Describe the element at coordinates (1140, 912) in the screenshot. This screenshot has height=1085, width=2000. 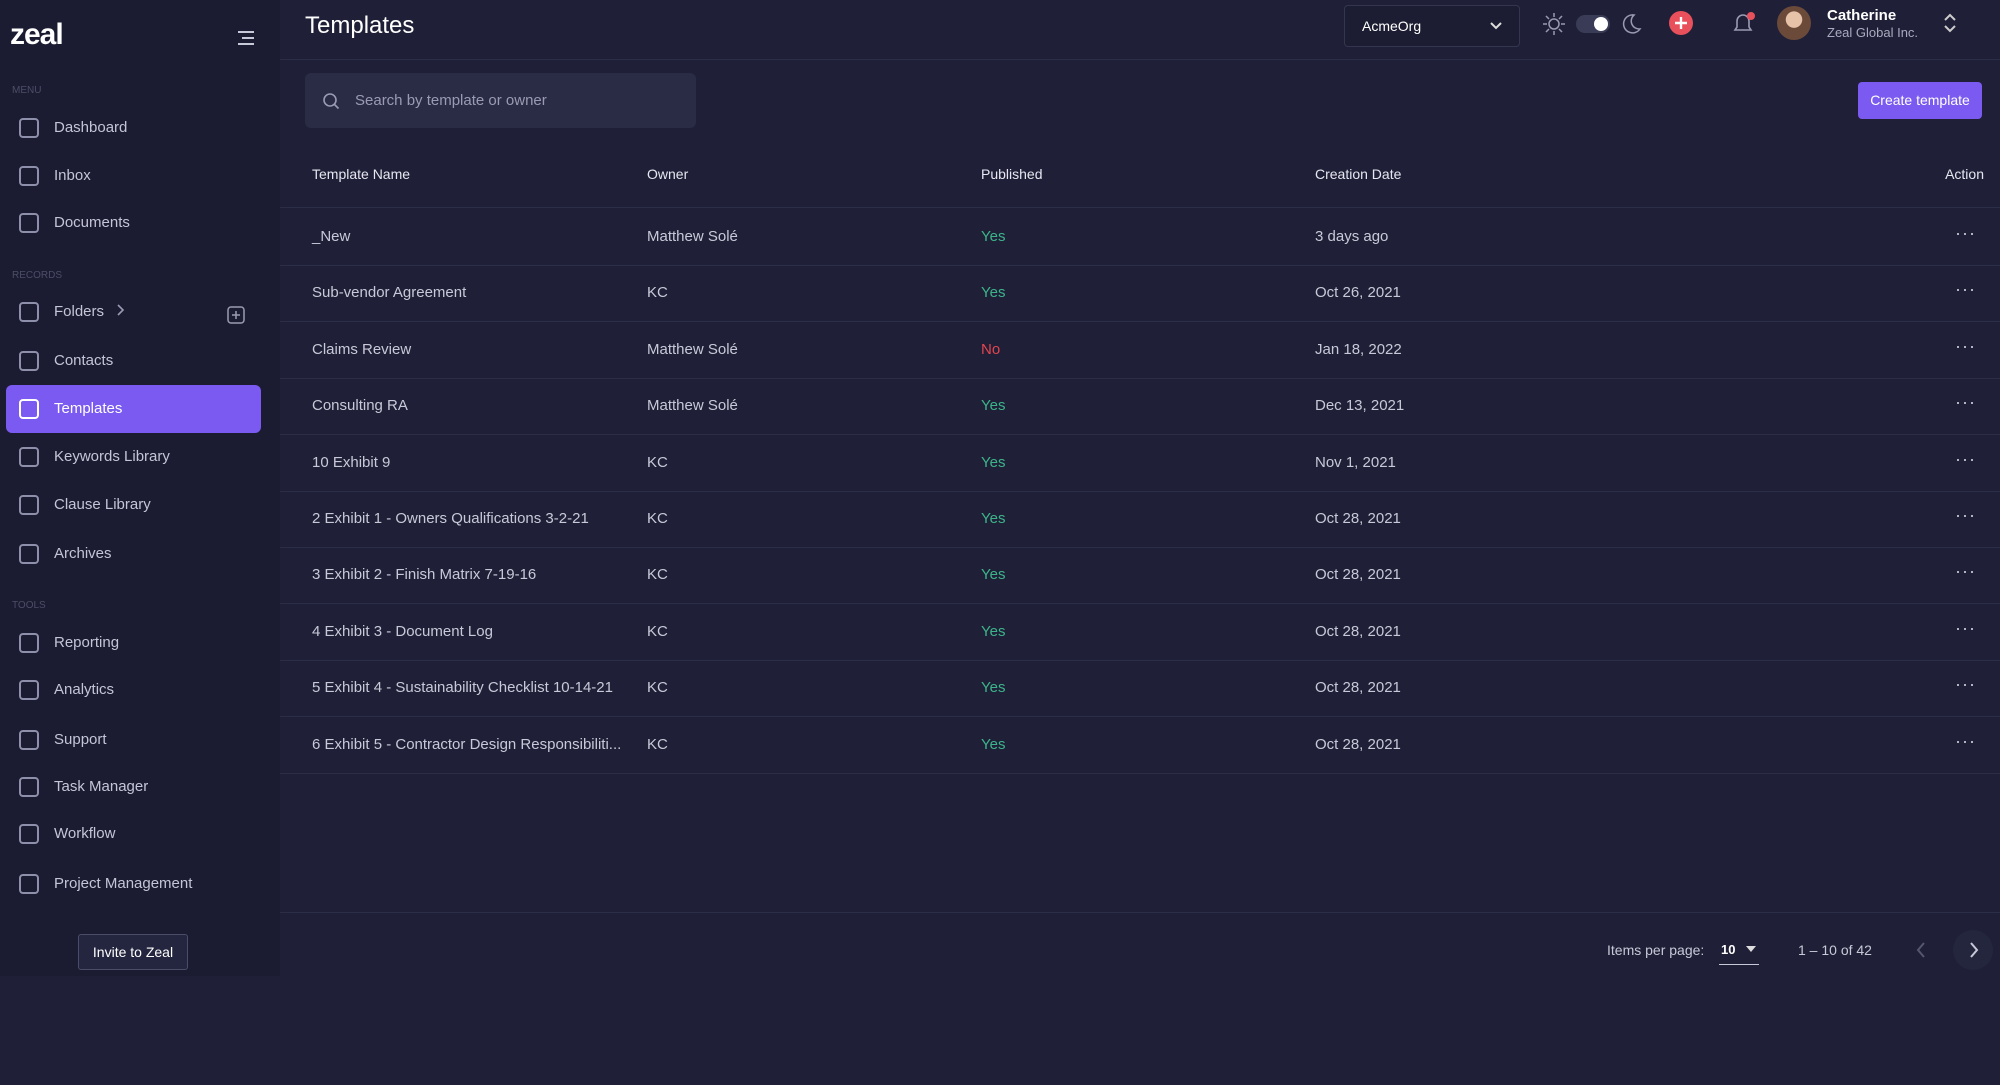
I see `footer-divider` at that location.